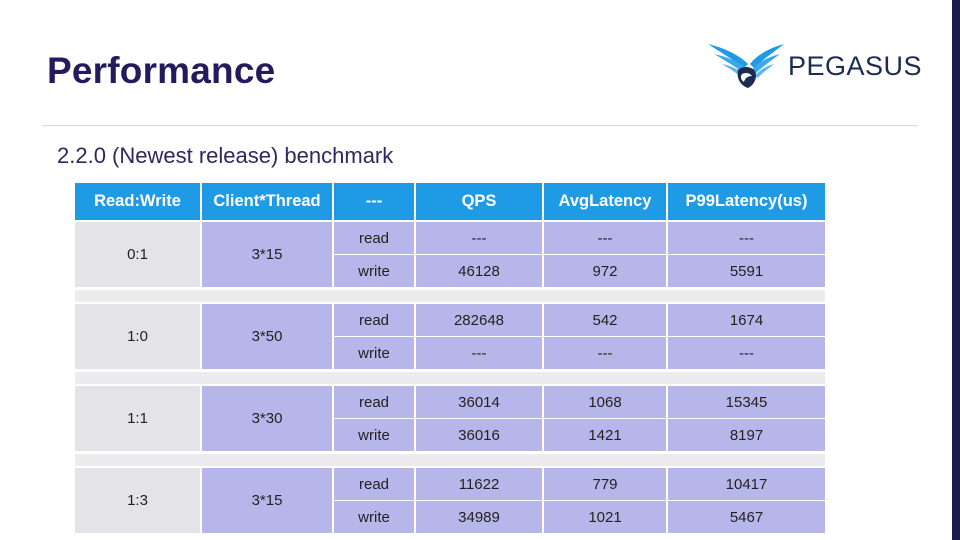 This screenshot has height=540, width=960. What do you see at coordinates (375, 201) in the screenshot?
I see `header-op: ---` at bounding box center [375, 201].